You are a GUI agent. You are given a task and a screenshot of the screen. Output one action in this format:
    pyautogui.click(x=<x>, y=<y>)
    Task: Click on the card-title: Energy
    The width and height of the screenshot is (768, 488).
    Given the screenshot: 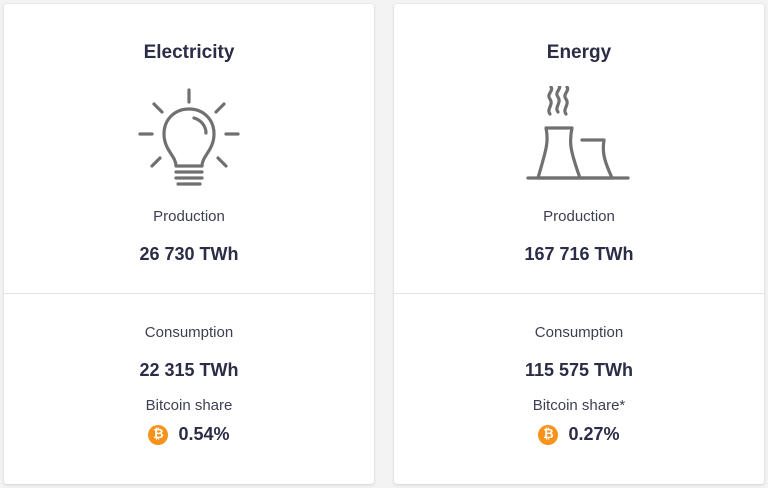 What is the action you would take?
    pyautogui.click(x=579, y=52)
    